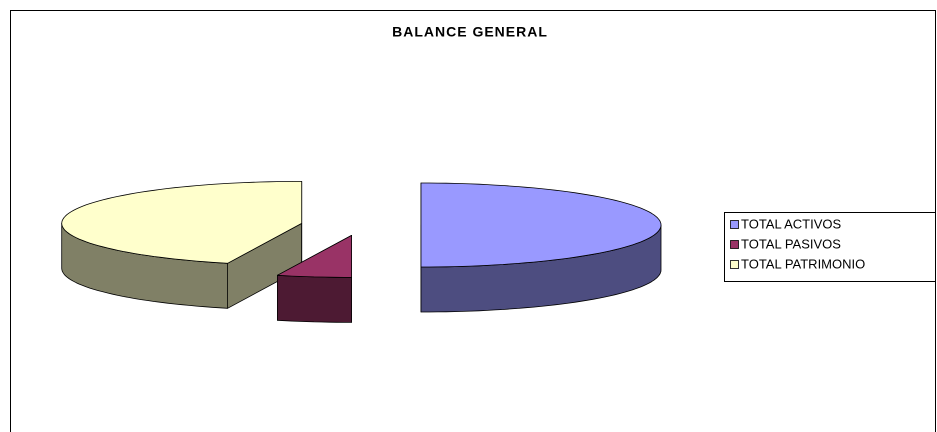  Describe the element at coordinates (791, 223) in the screenshot. I see `legend-label: TOTAL ACTIVOS` at that location.